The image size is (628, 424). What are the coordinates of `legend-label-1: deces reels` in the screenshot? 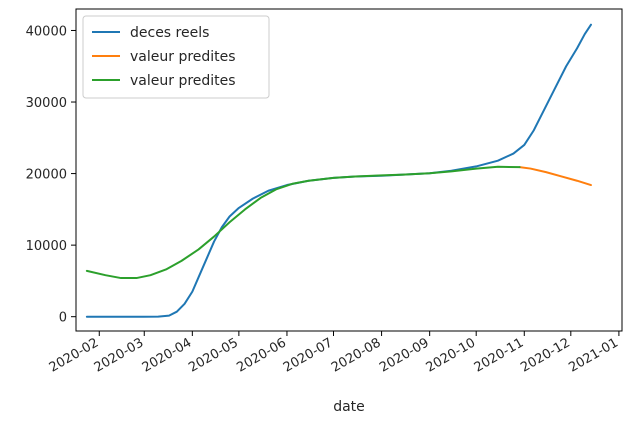 It's located at (169, 33).